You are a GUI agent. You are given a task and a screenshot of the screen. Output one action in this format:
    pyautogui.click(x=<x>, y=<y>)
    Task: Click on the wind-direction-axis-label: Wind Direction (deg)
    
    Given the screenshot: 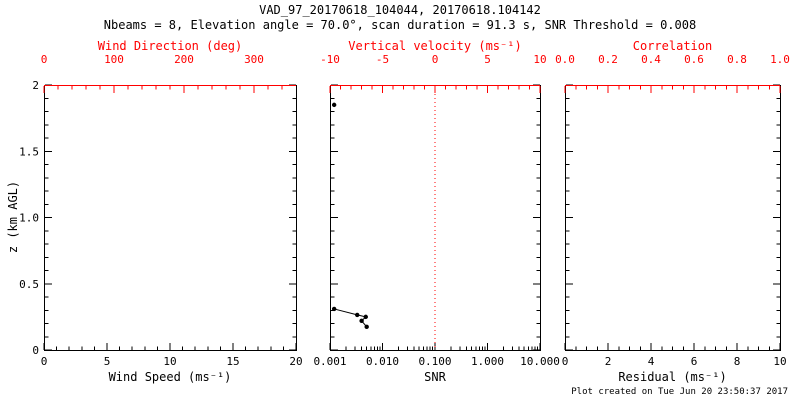 What is the action you would take?
    pyautogui.click(x=170, y=46)
    